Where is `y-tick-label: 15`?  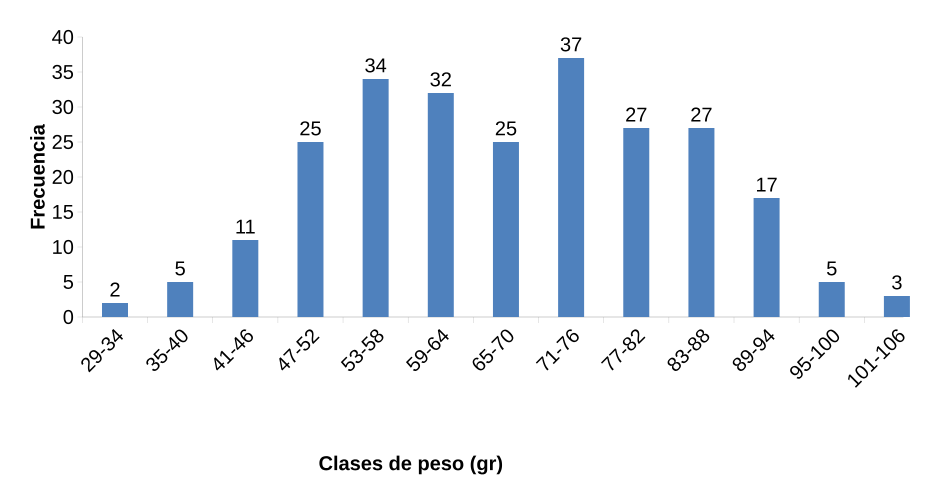
y-tick-label: 15 is located at coordinates (63, 212).